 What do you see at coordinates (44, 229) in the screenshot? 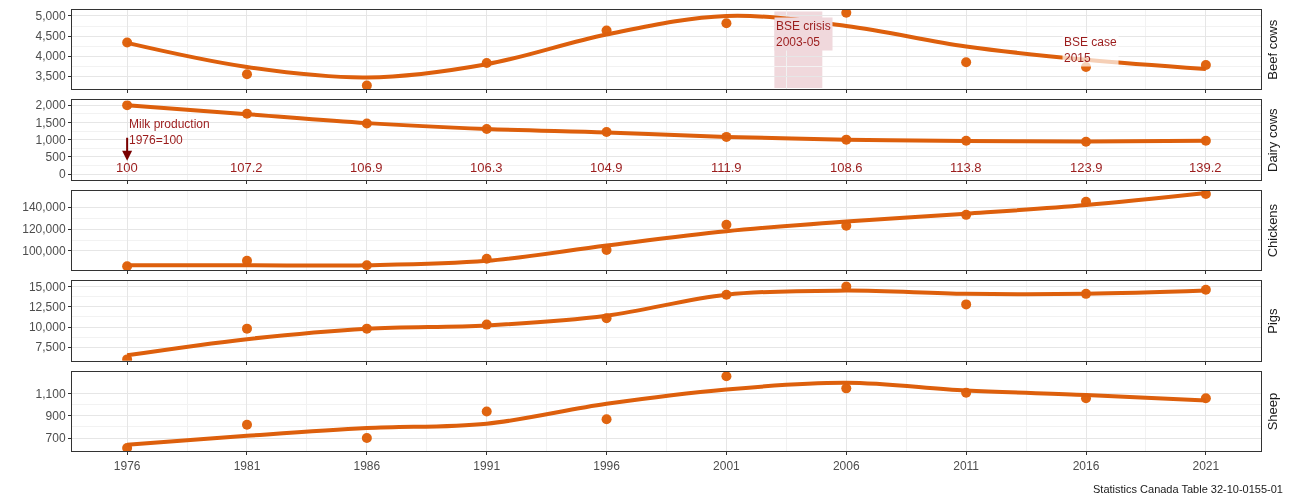
I see `y-tick-label: 120,000` at bounding box center [44, 229].